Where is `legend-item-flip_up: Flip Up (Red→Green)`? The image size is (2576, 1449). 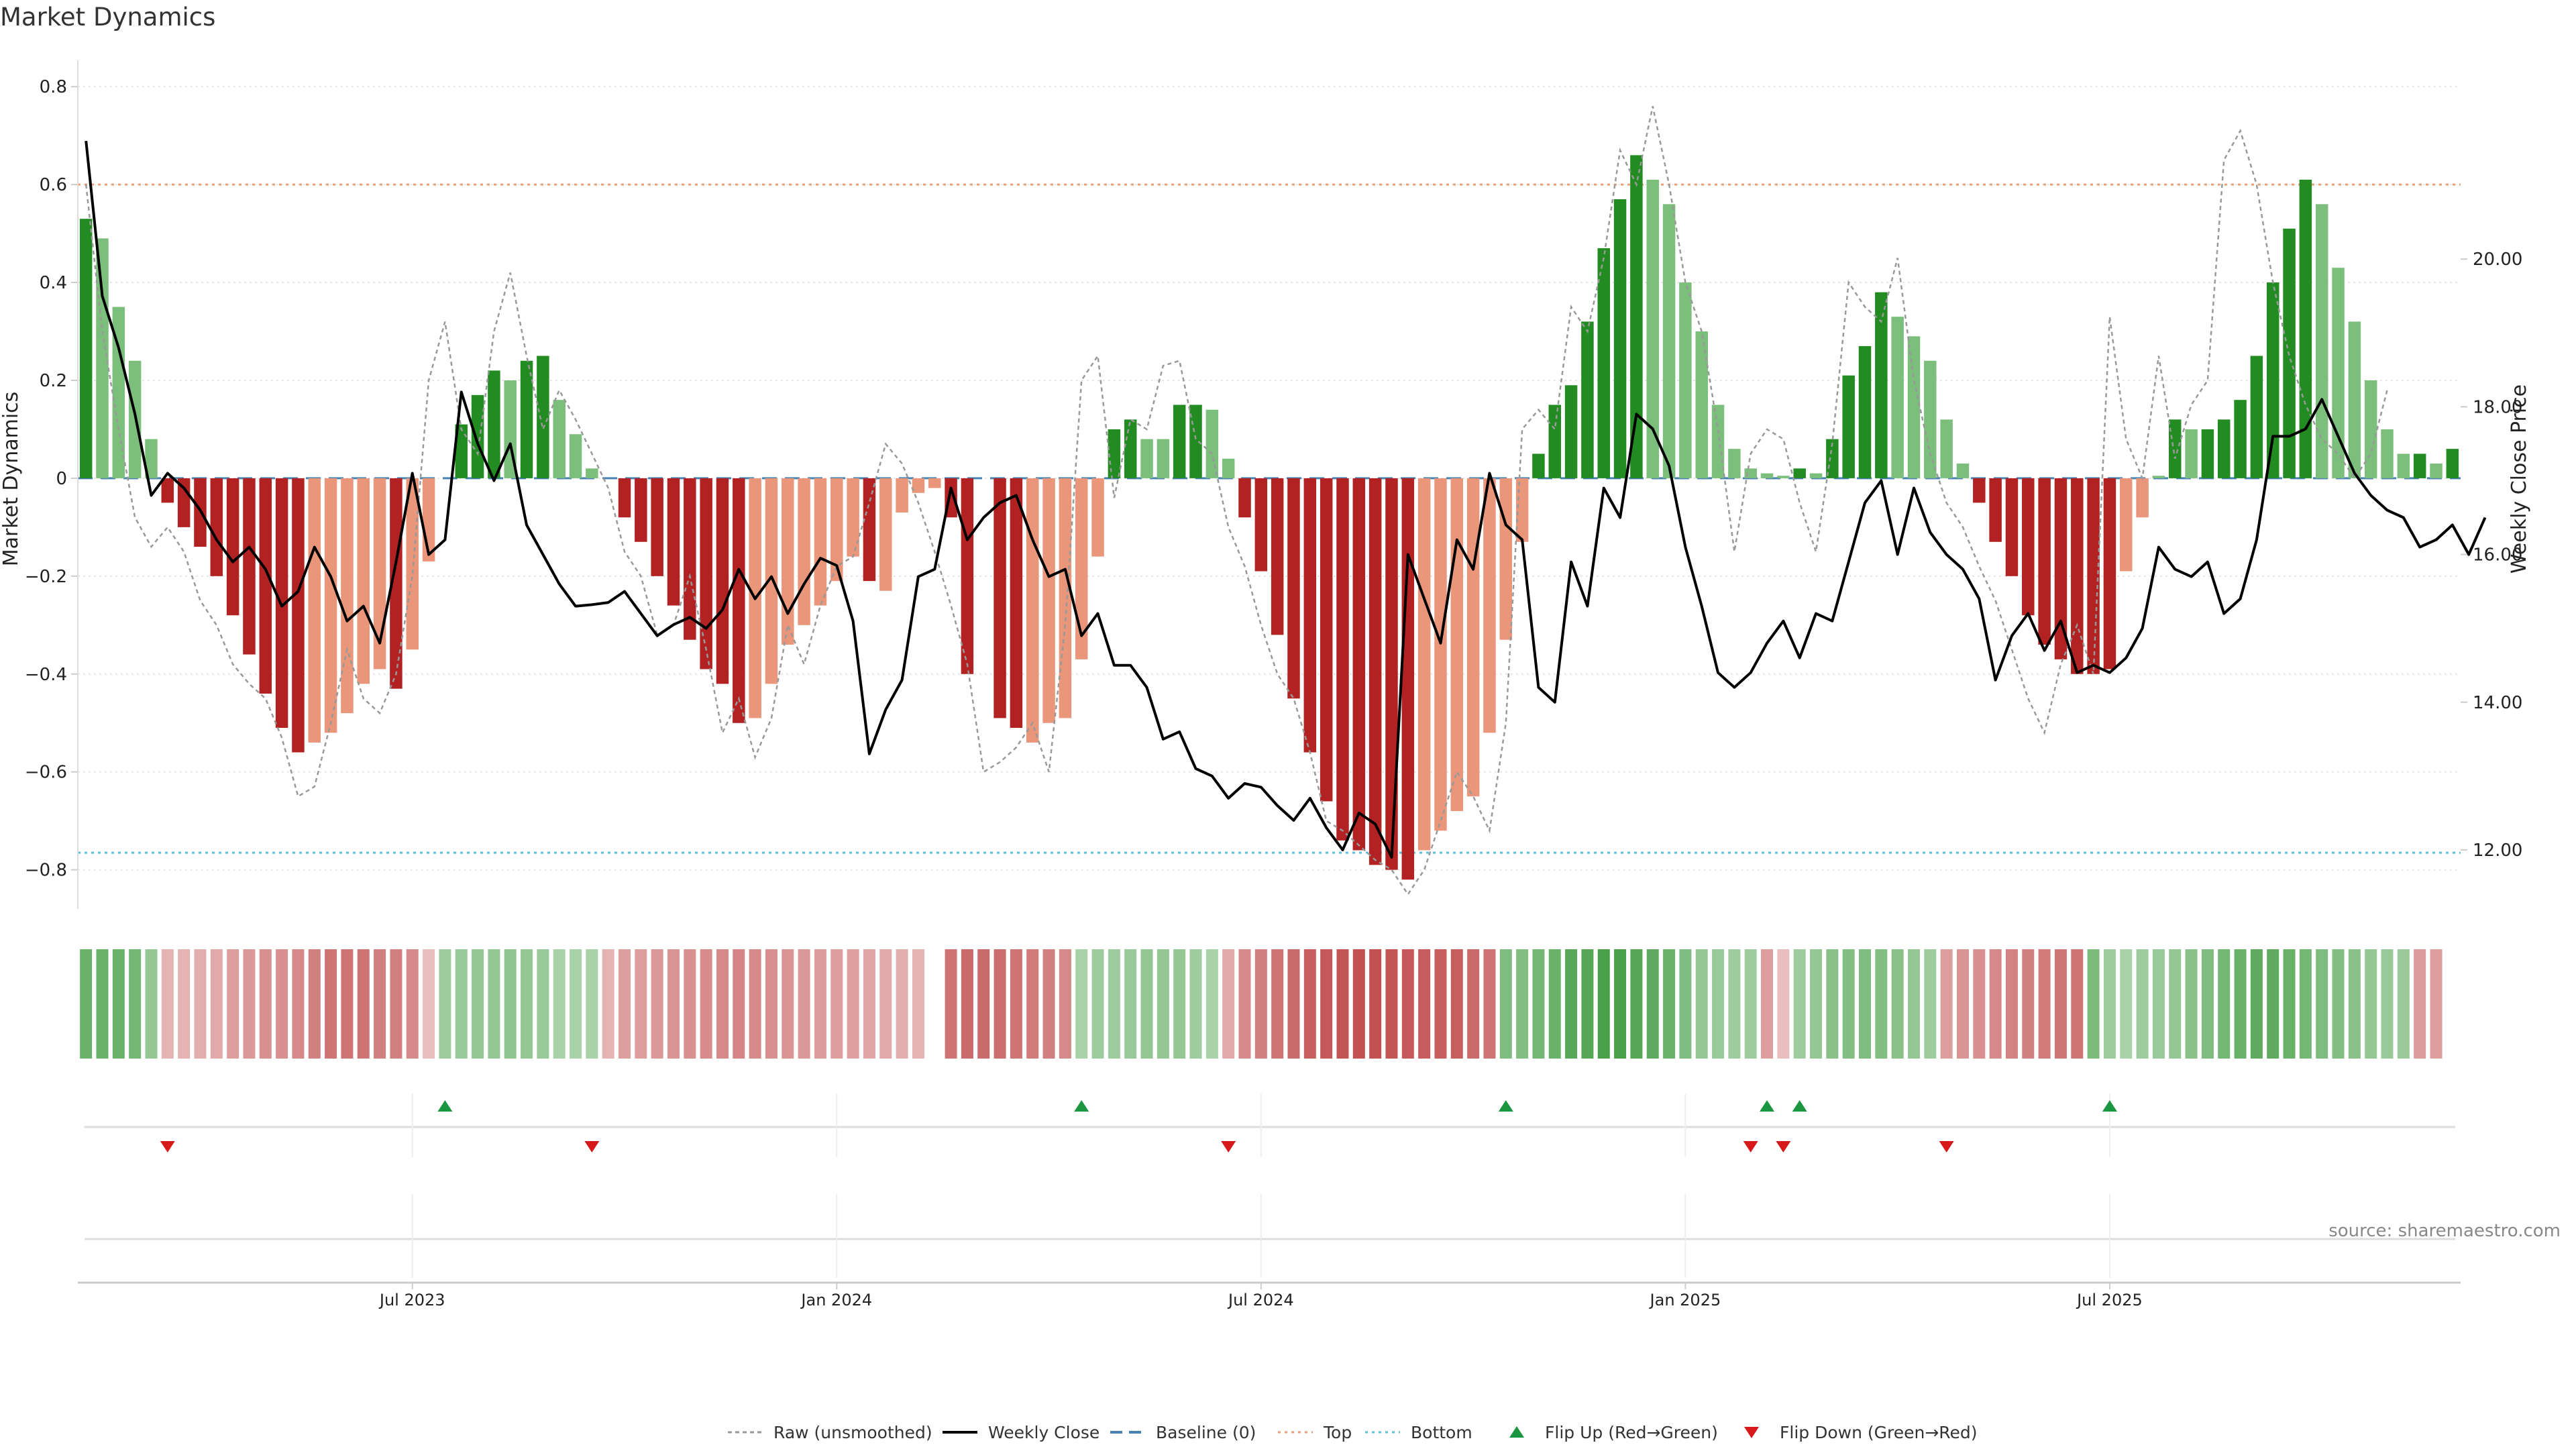 legend-item-flip_up: Flip Up (Red→Green) is located at coordinates (1613, 1432).